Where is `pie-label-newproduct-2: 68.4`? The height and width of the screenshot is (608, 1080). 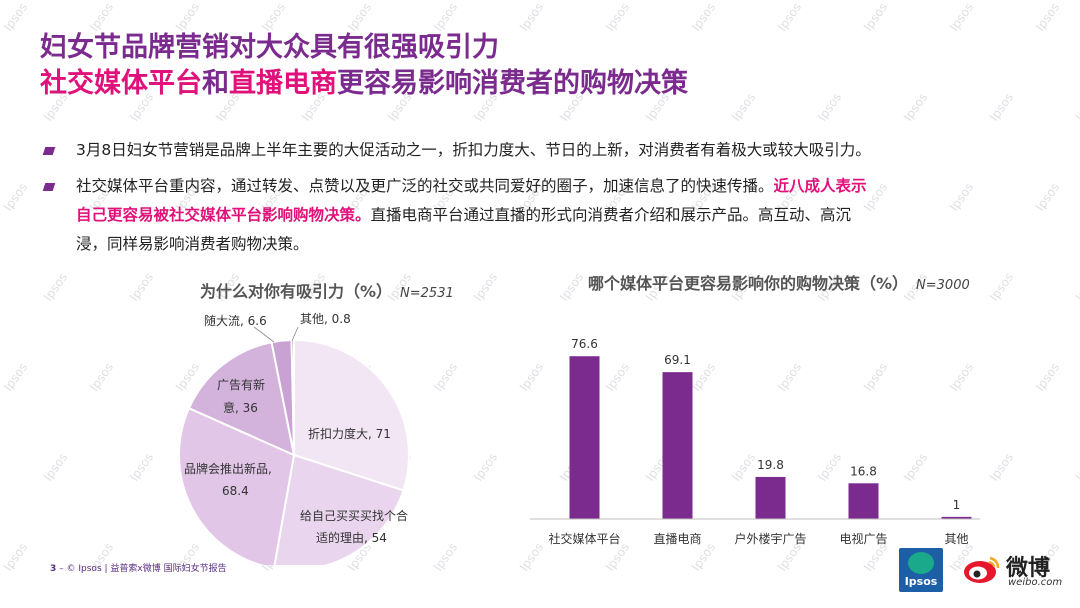 pie-label-newproduct-2: 68.4 is located at coordinates (235, 491).